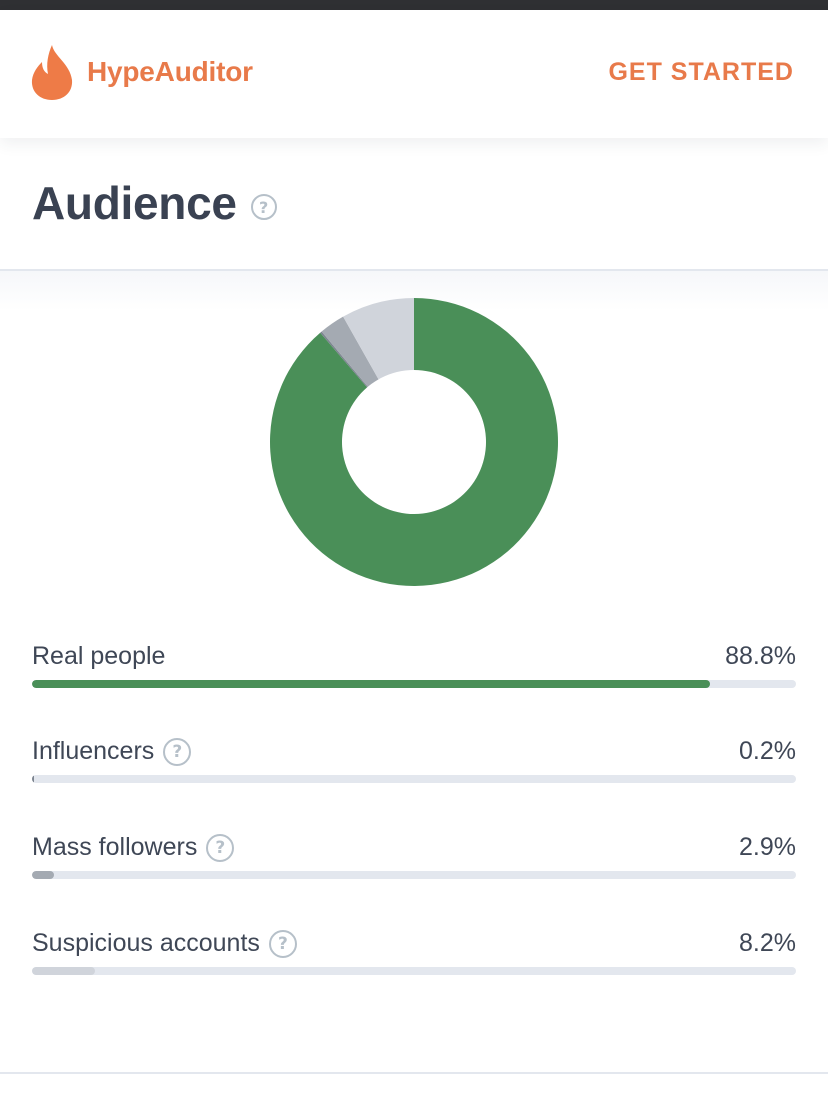 The height and width of the screenshot is (1094, 828). What do you see at coordinates (414, 672) in the screenshot?
I see `metric-real-people: Real people 88.8%` at bounding box center [414, 672].